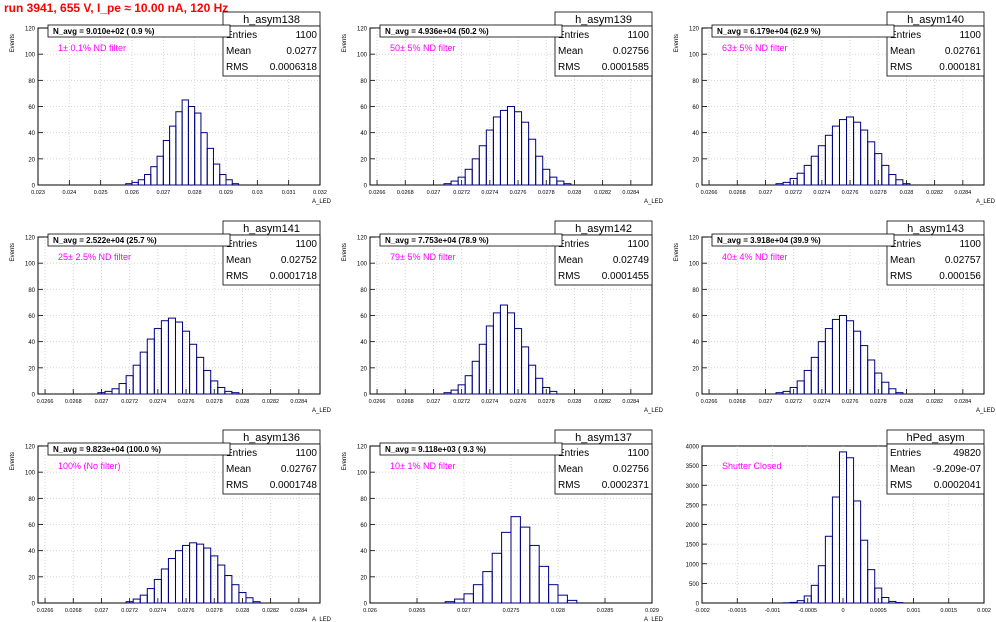 Image resolution: width=996 pixels, height=622 pixels. What do you see at coordinates (984, 611) in the screenshot?
I see `x-tick-label: 0.002` at bounding box center [984, 611].